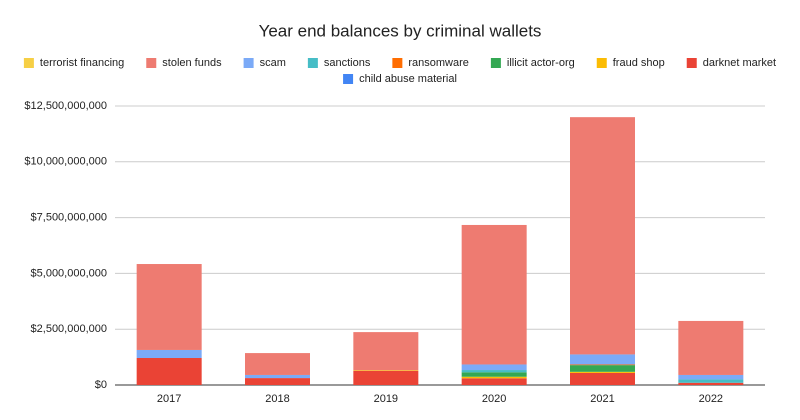  Describe the element at coordinates (711, 399) in the screenshot. I see `x-tick-label: 2022` at that location.